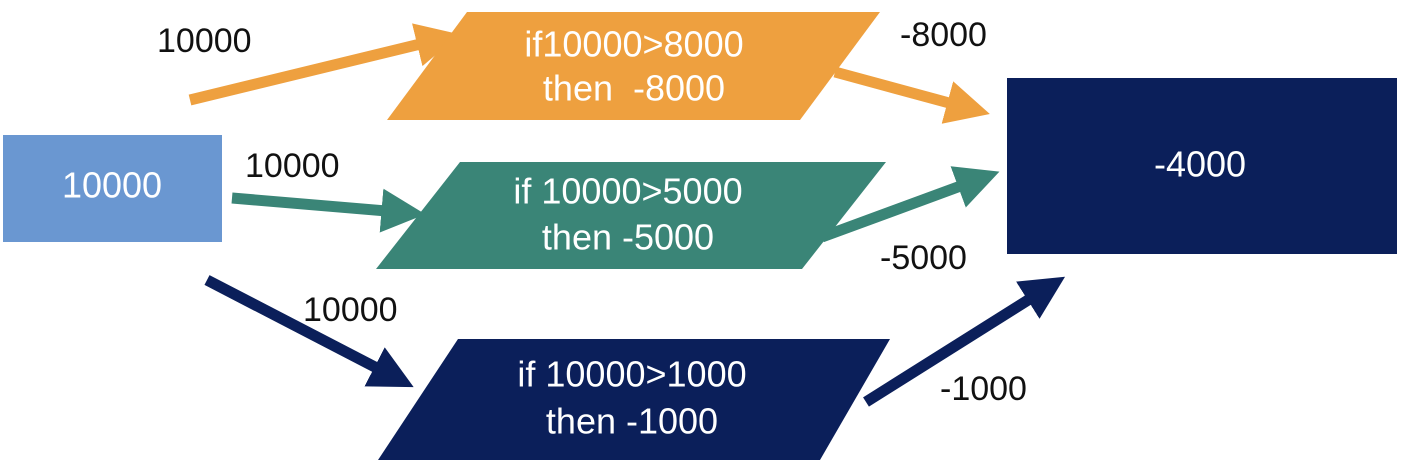  Describe the element at coordinates (633, 66) in the screenshot. I see `condition-8000-node` at that location.